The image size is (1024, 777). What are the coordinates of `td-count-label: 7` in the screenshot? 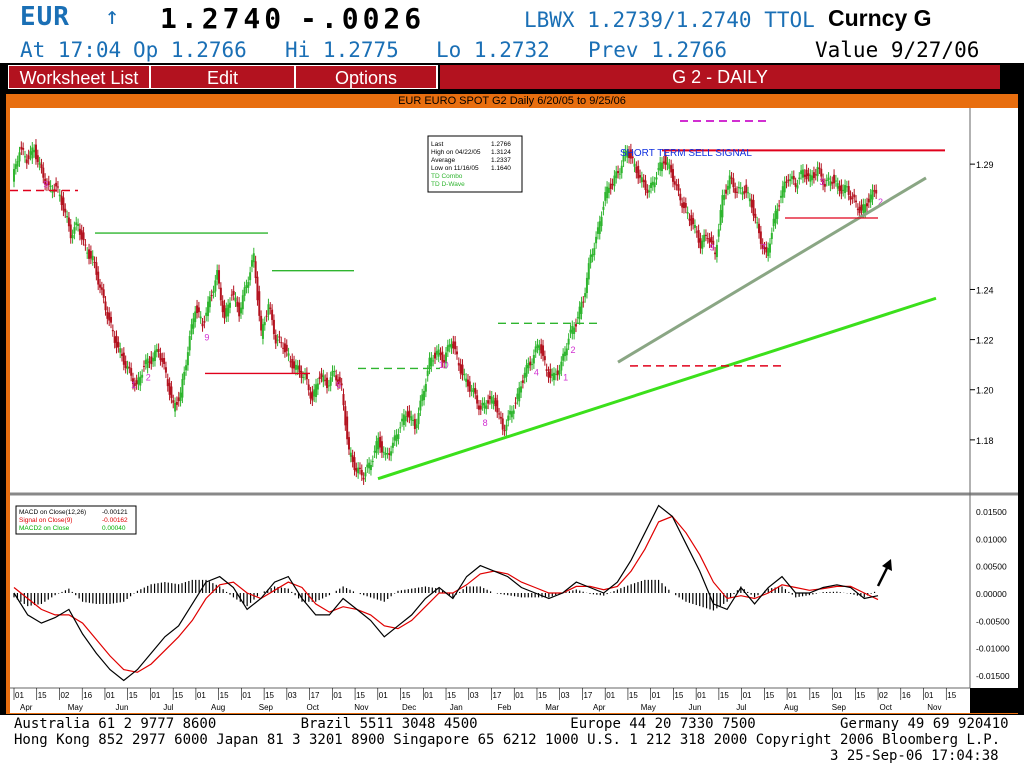 It's located at (763, 247).